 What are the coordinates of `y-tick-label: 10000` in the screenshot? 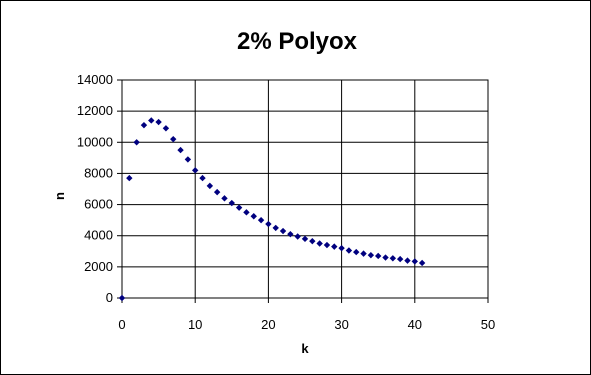 It's located at (95, 141).